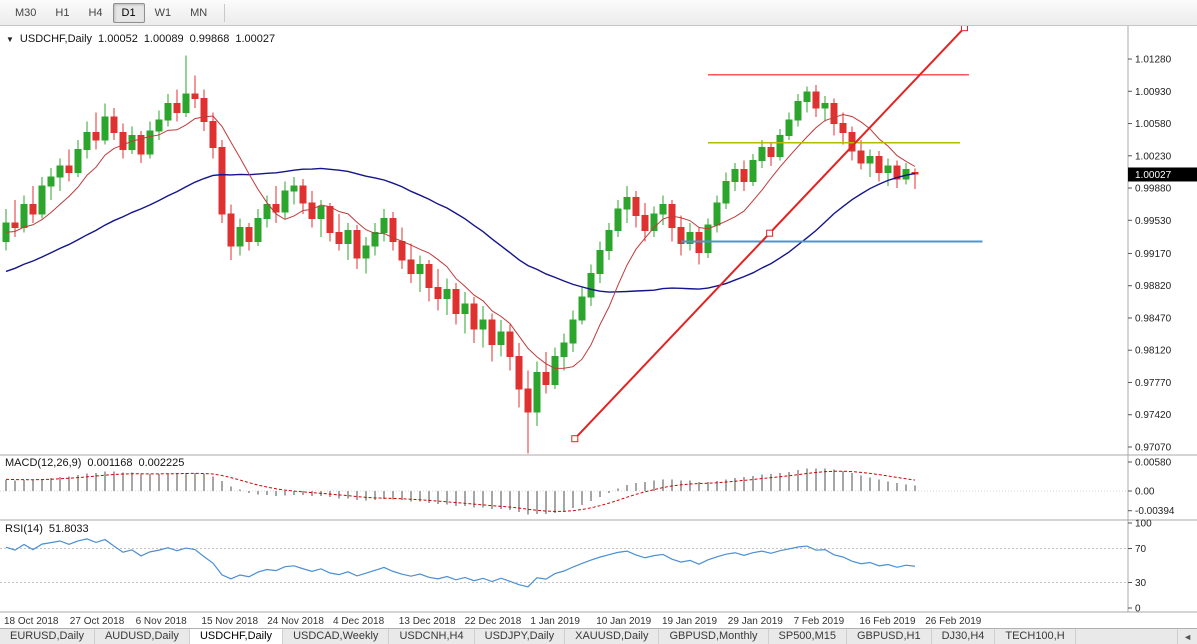 This screenshot has height=644, width=1197. What do you see at coordinates (97, 621) in the screenshot?
I see `svg-text: 27 Oct 2018` at bounding box center [97, 621].